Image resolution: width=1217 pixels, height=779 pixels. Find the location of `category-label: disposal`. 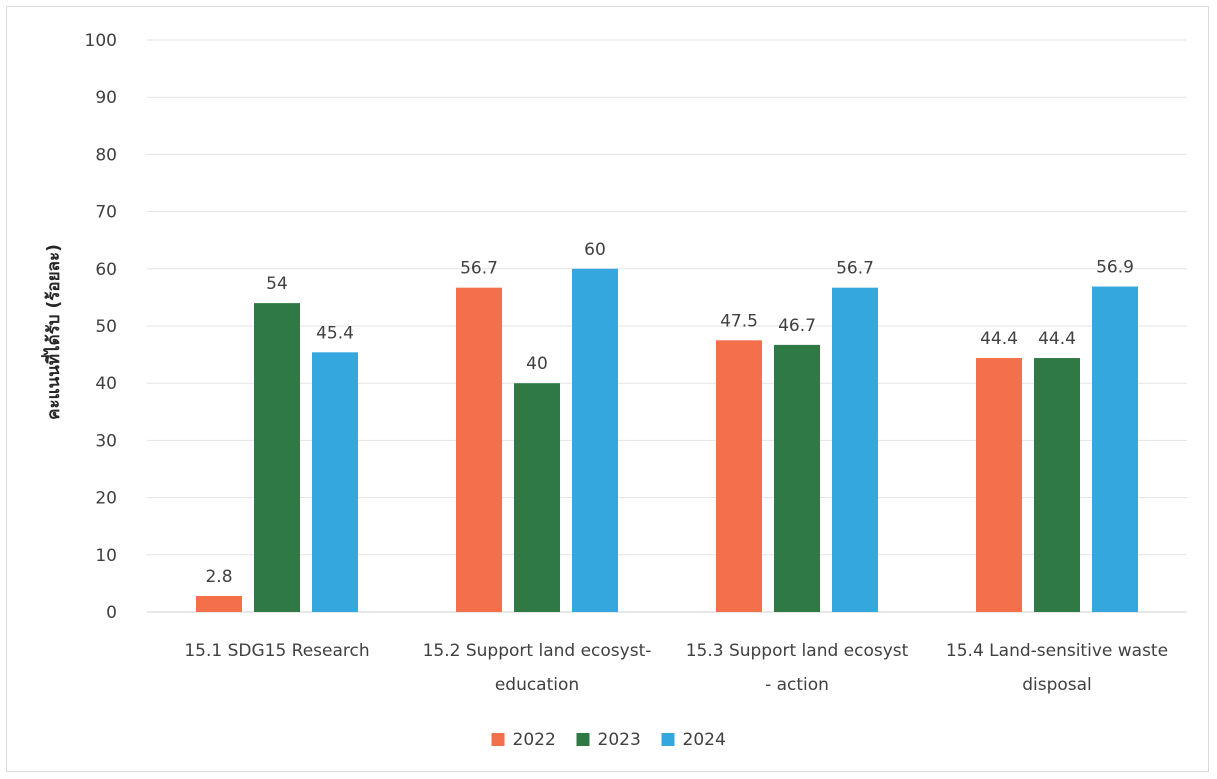

category-label: disposal is located at coordinates (1057, 685).